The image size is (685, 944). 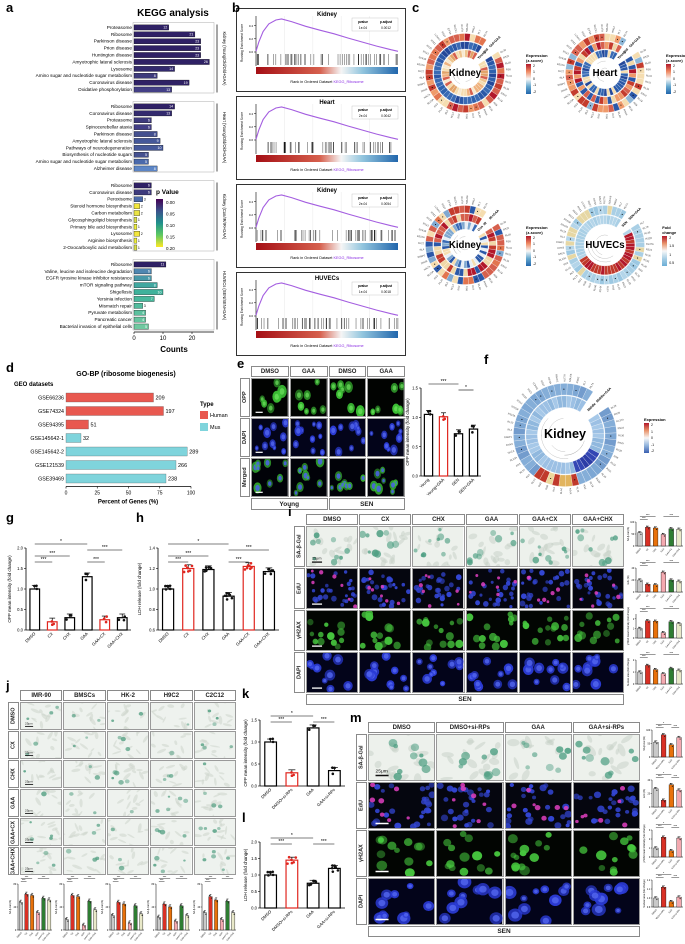 What do you see at coordinates (634, 628) in the screenshot?
I see `svg-text: 1` at bounding box center [634, 628].